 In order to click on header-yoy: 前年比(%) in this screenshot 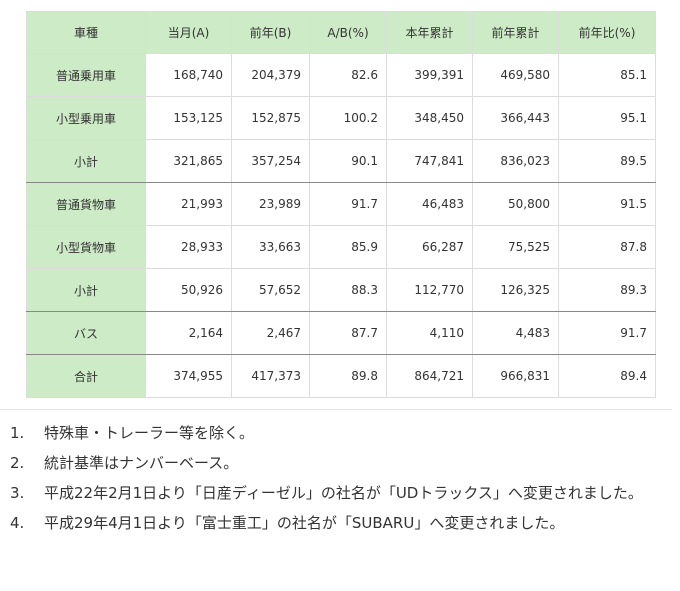, I will do `click(607, 32)`.